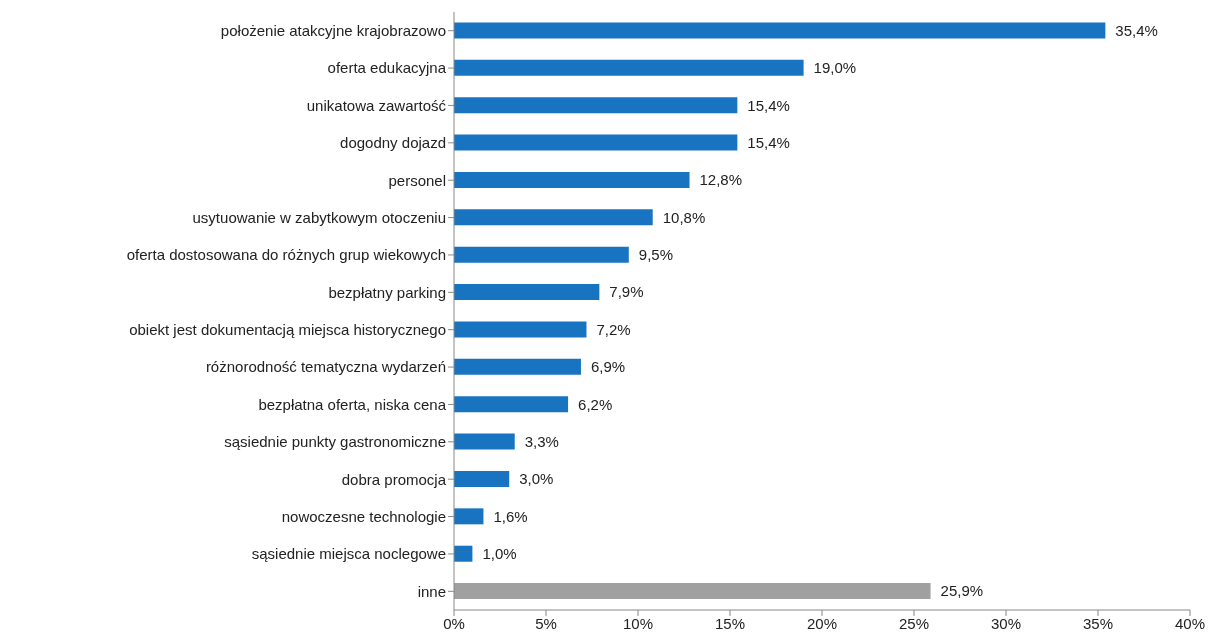 The height and width of the screenshot is (644, 1220). Describe the element at coordinates (638, 623) in the screenshot. I see `x-tick-label: 10%` at that location.